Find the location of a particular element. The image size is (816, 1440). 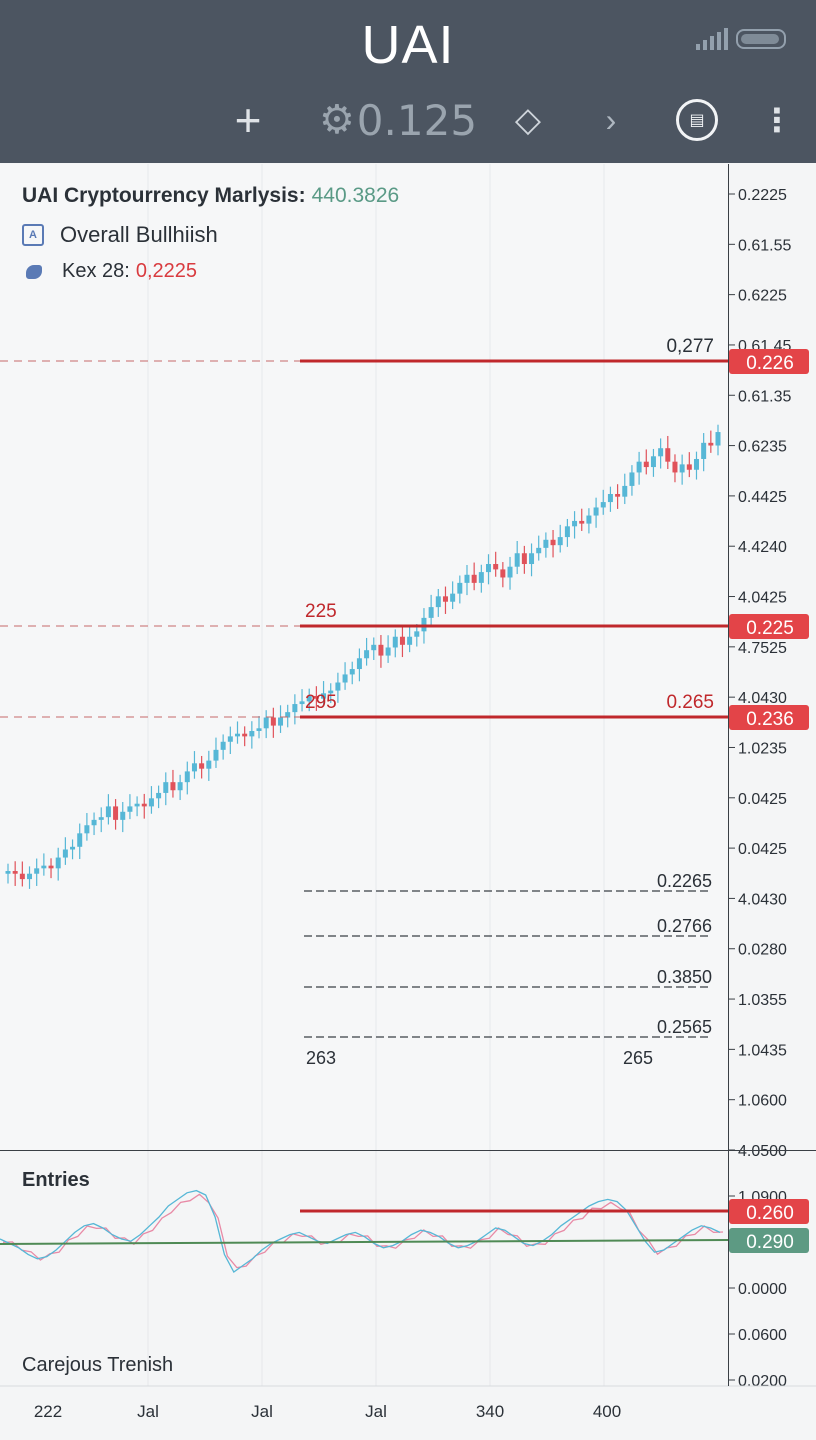

fib-bottom-label: 263 is located at coordinates (321, 1058).